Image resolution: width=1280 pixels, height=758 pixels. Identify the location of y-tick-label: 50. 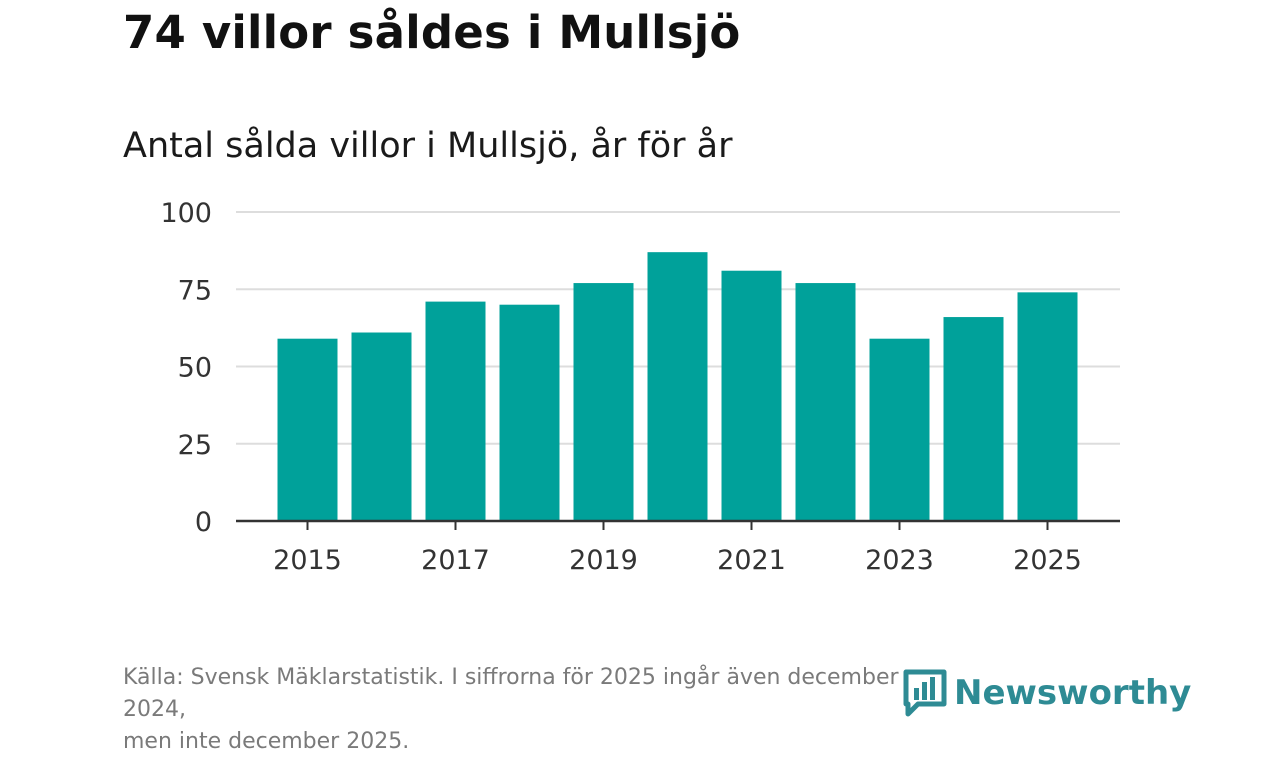
(195, 368).